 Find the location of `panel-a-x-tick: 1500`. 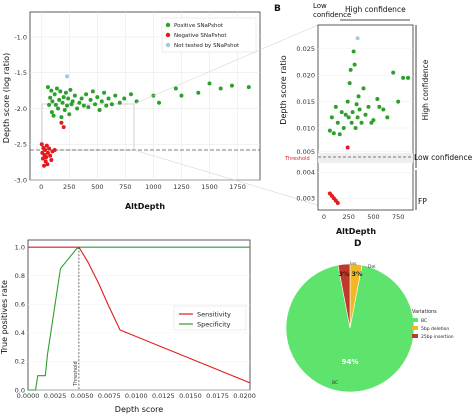

panel-a-x-tick: 1500 is located at coordinates (209, 187).